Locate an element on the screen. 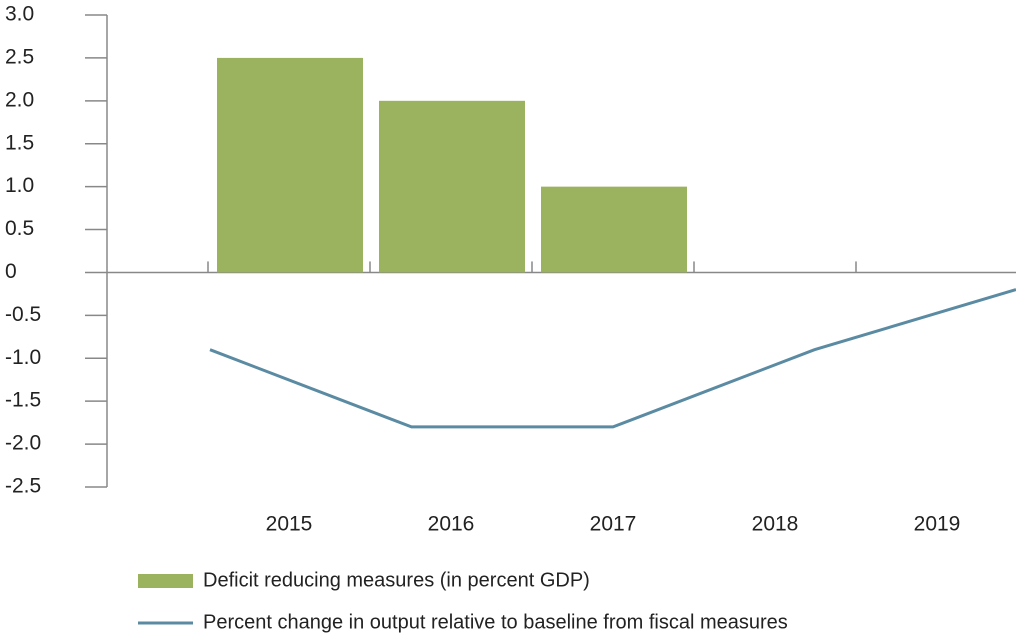  y-tick-label: 3.0 is located at coordinates (19, 14).